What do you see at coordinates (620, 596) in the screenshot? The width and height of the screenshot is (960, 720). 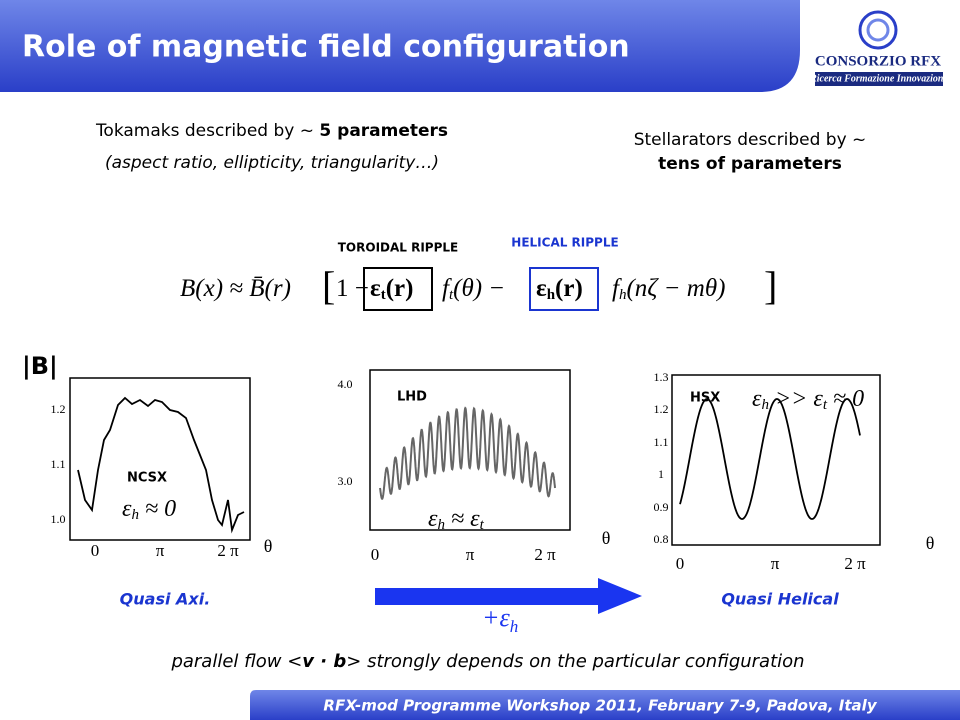 I see `arrow-head` at bounding box center [620, 596].